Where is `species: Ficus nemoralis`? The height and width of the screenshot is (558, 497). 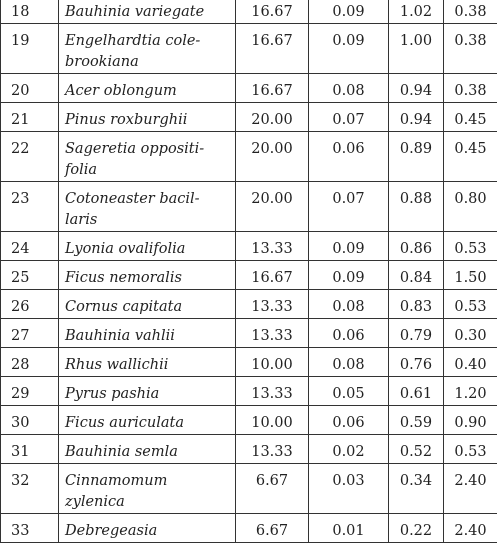 species: Ficus nemoralis is located at coordinates (147, 275).